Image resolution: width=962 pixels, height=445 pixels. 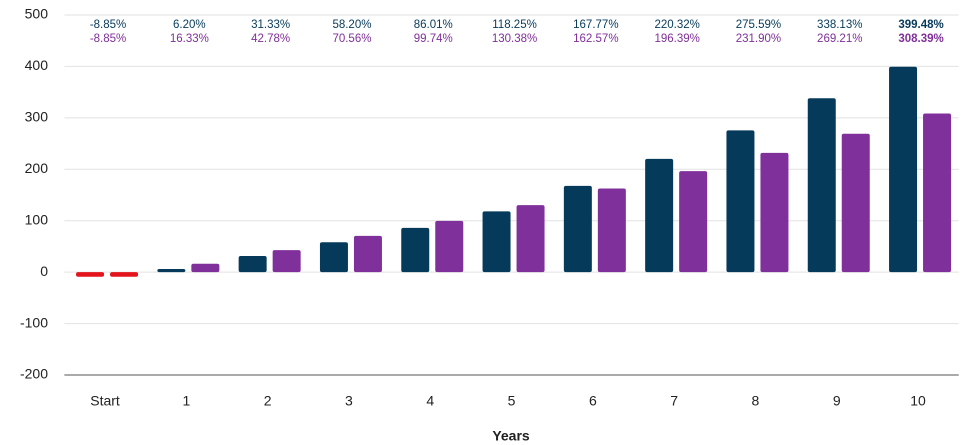 What do you see at coordinates (37, 14) in the screenshot?
I see `y-tick-label: 500` at bounding box center [37, 14].